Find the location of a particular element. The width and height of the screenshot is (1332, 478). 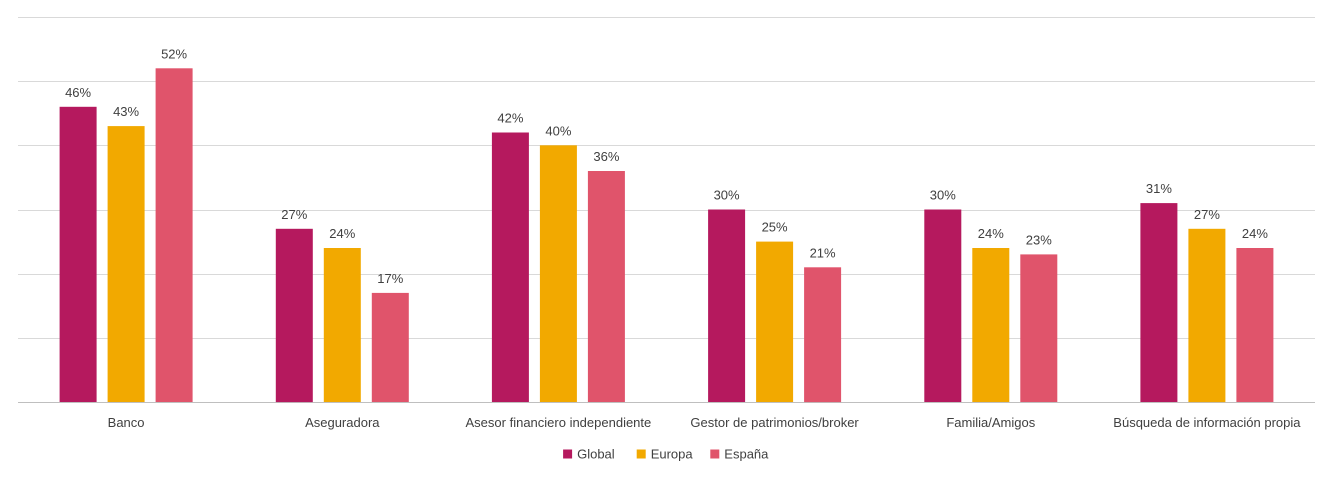

data-label: 25% is located at coordinates (775, 227).